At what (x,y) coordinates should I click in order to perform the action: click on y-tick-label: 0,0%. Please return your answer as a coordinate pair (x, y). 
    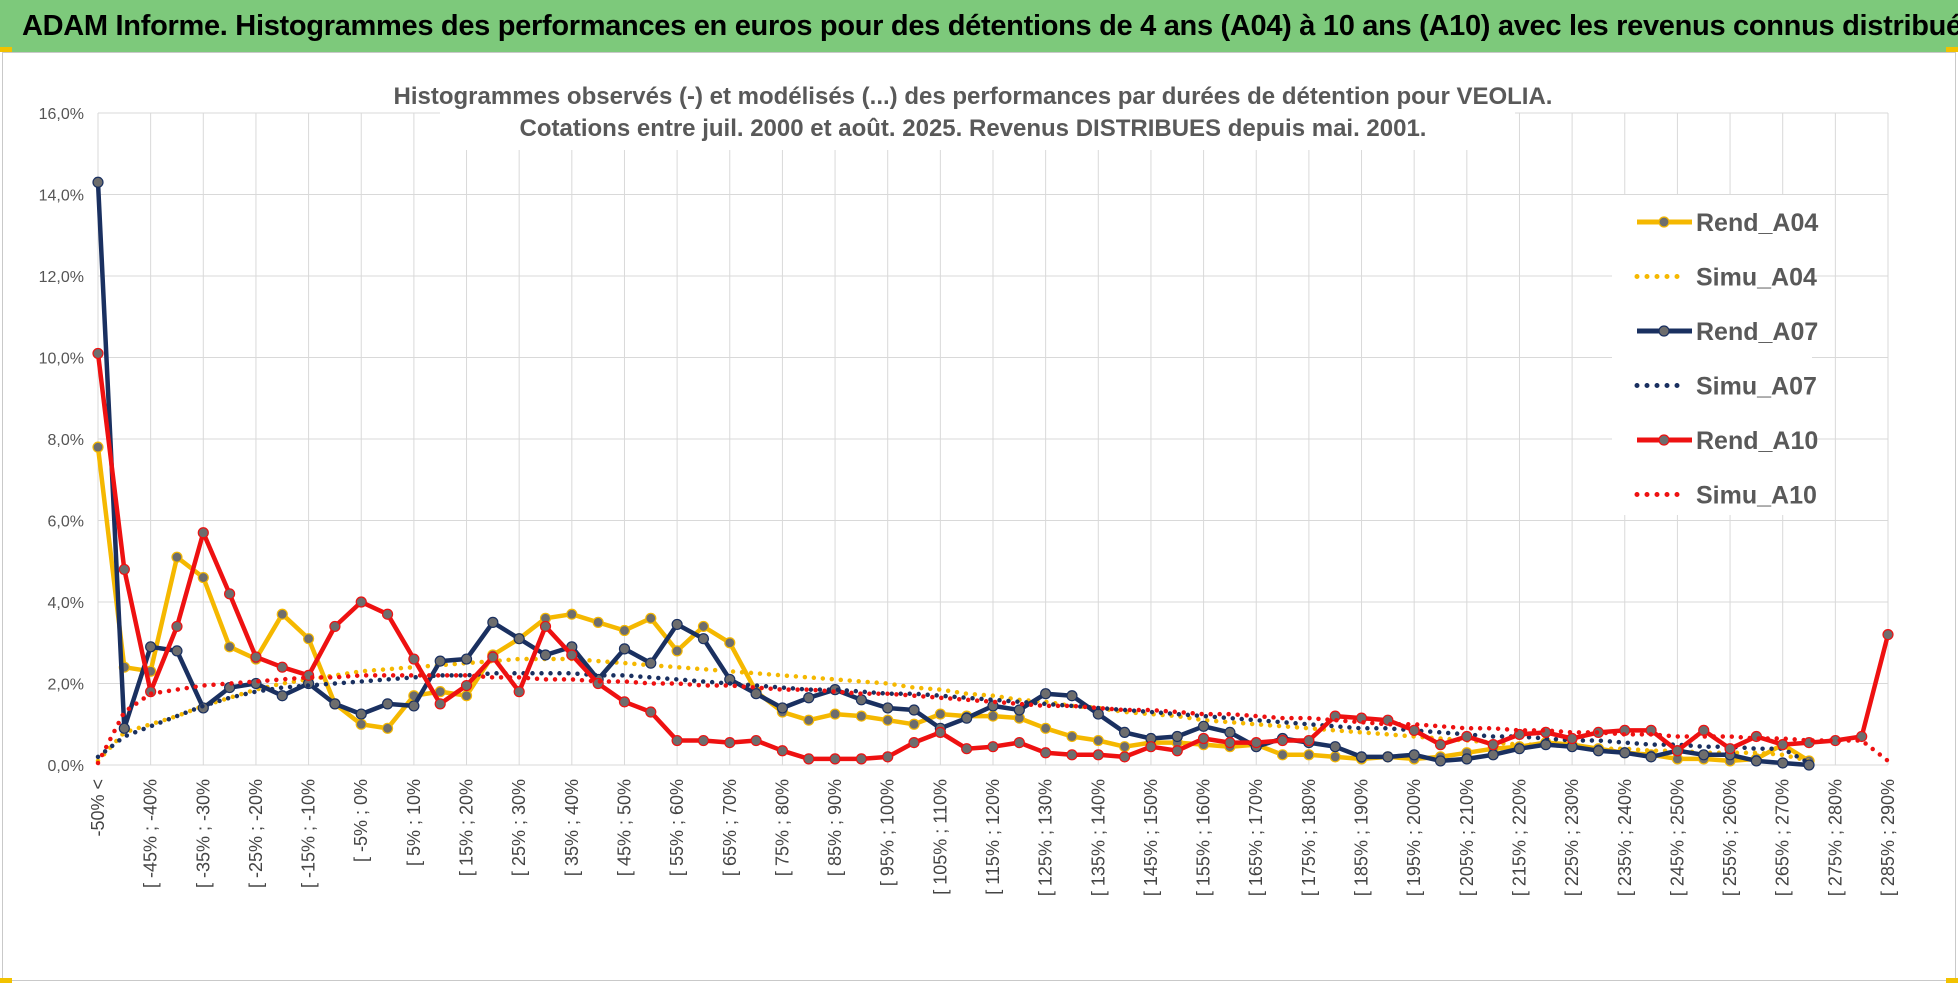
    Looking at the image, I should click on (66, 766).